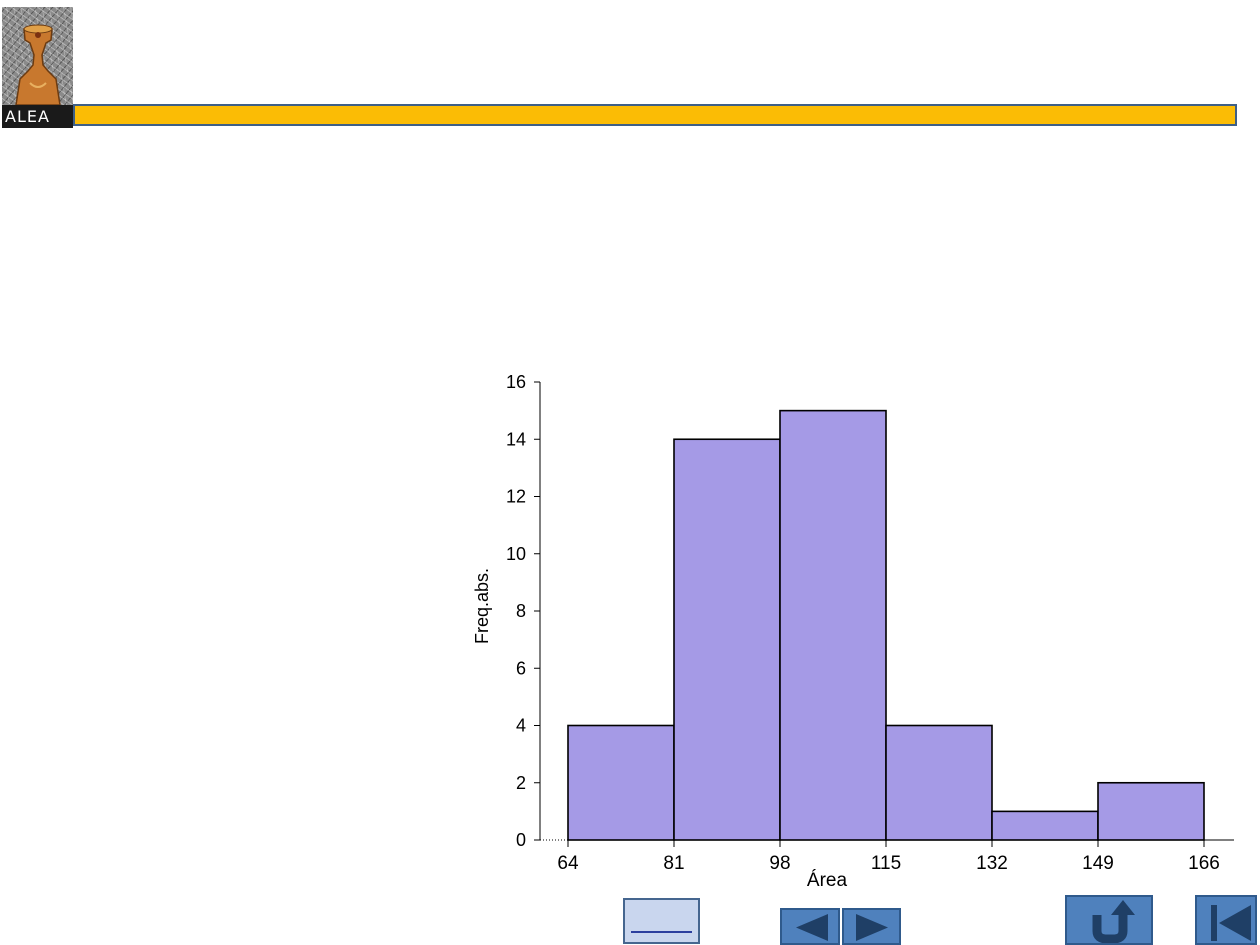  I want to click on skip-to-start-icon, so click(1231, 923).